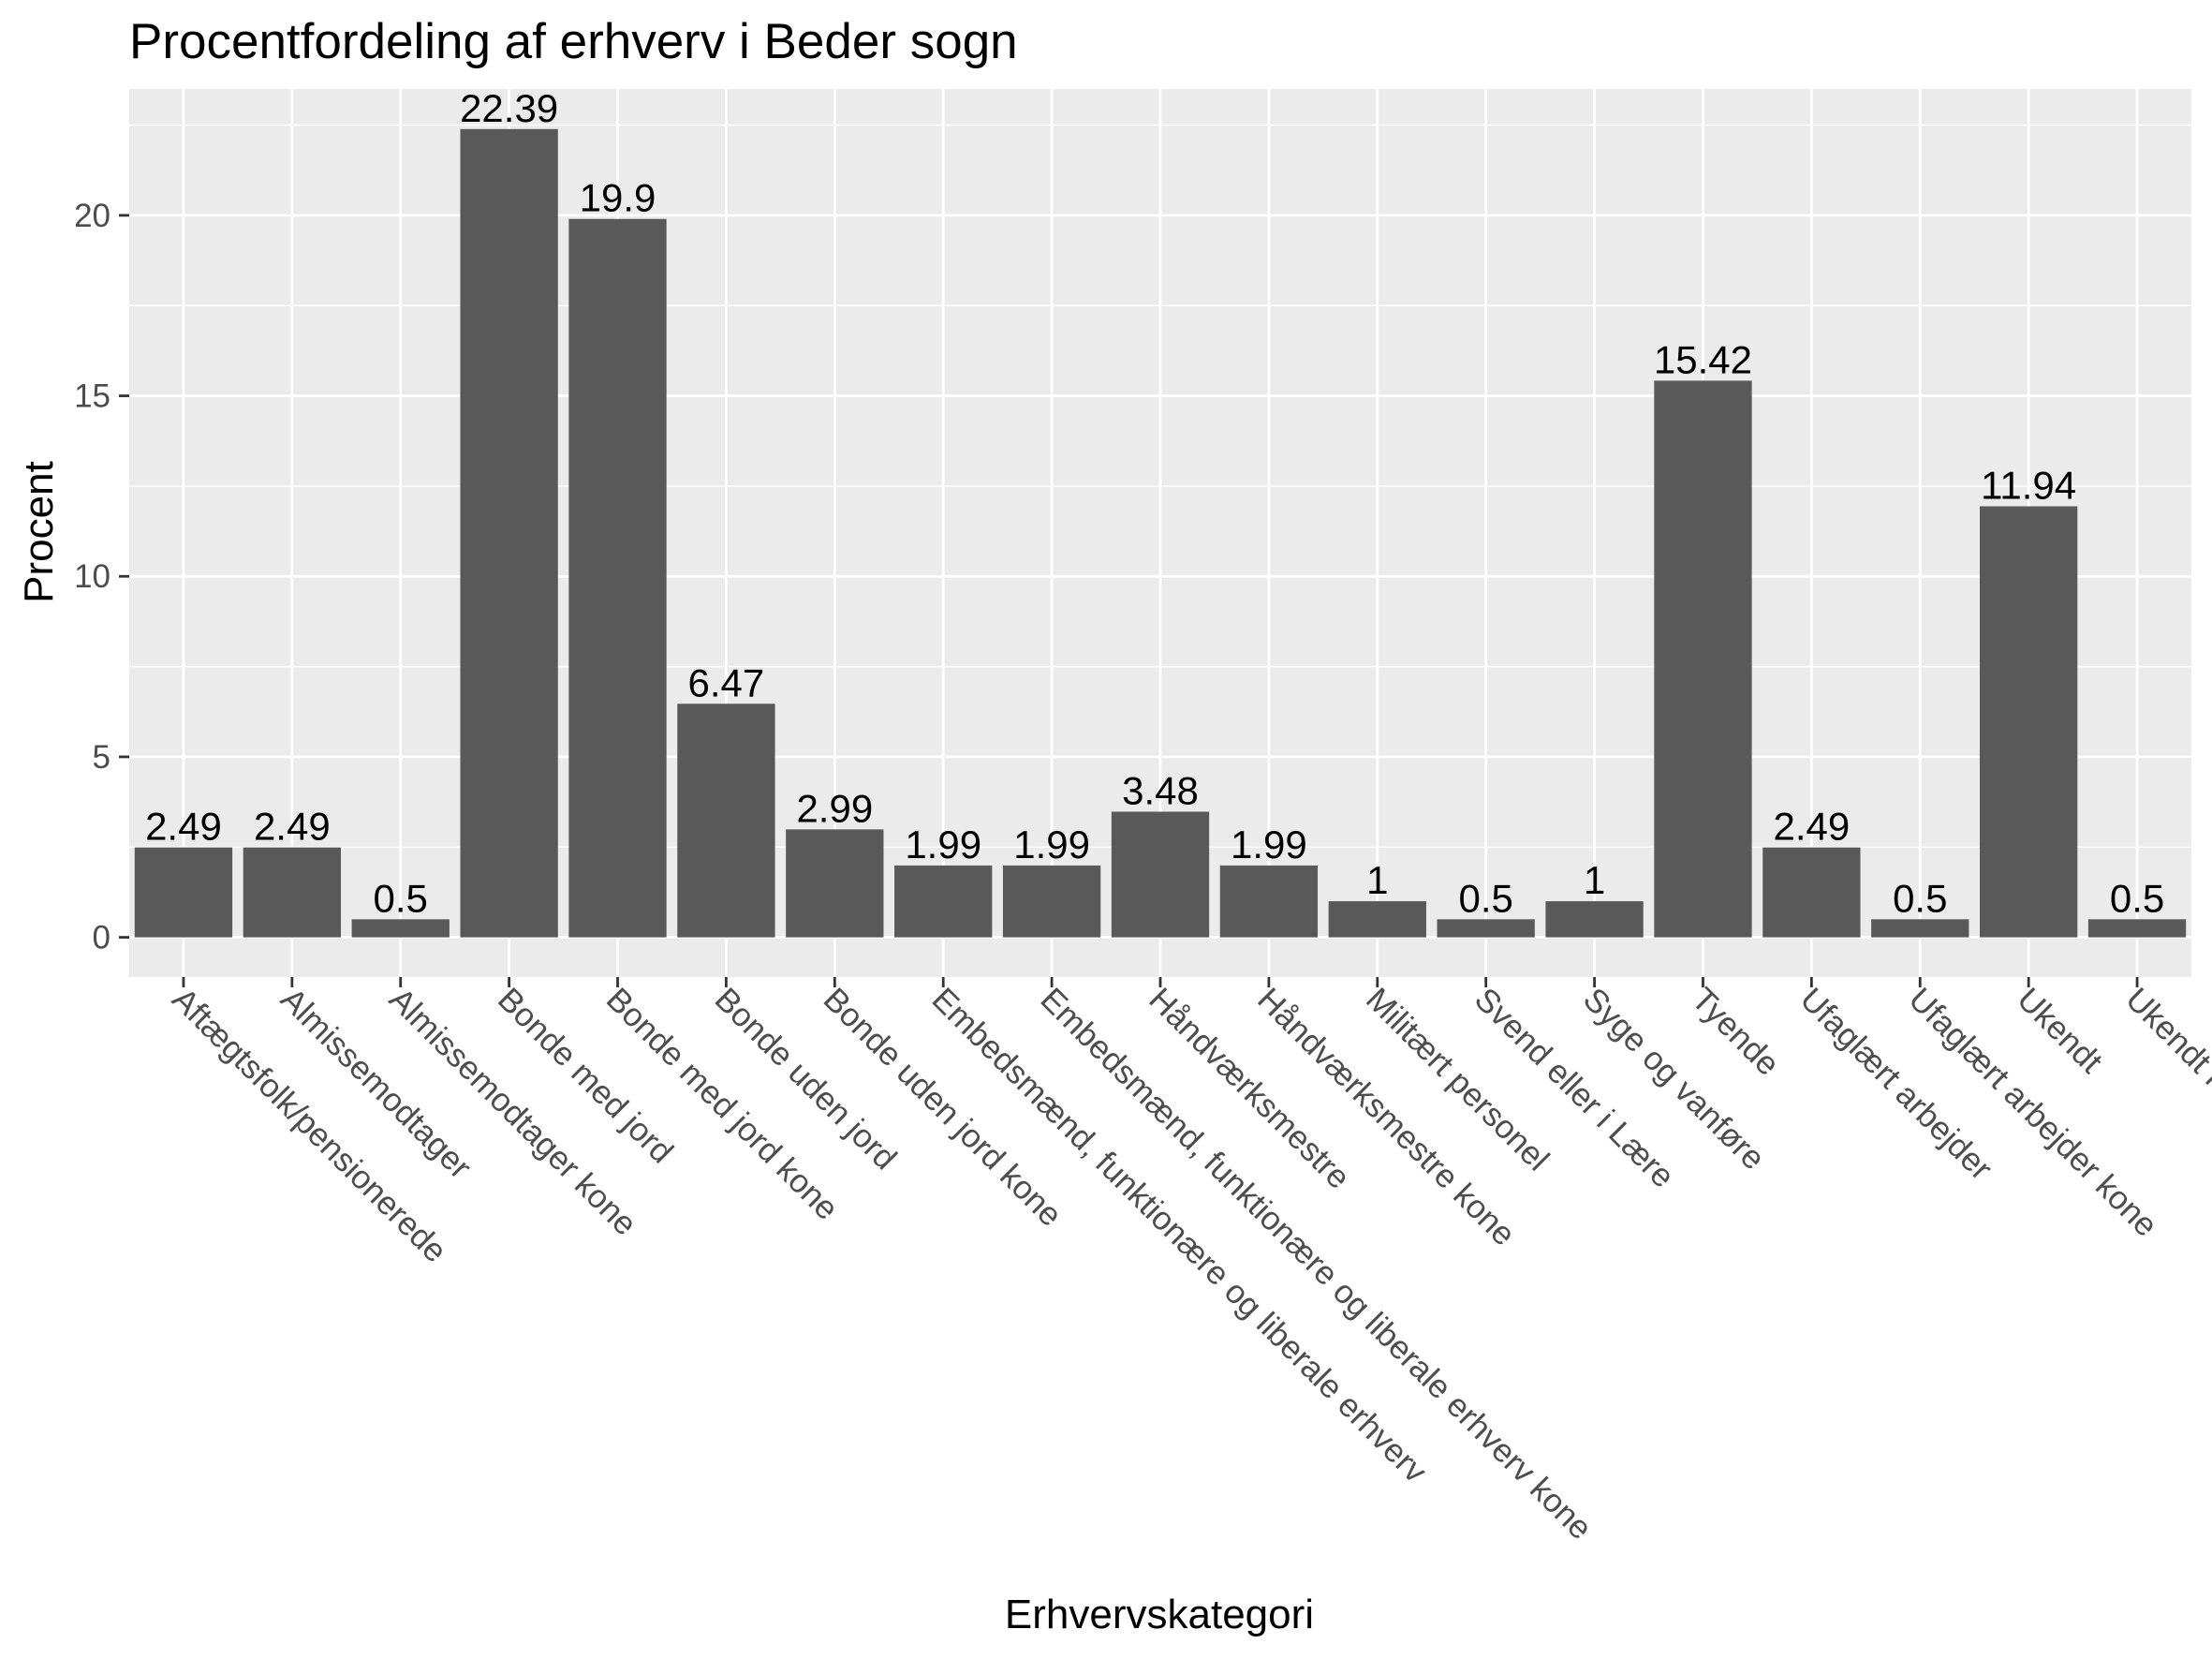 The height and width of the screenshot is (1659, 2212). I want to click on x-tick-label: Ukendt, so click(2060, 1031).